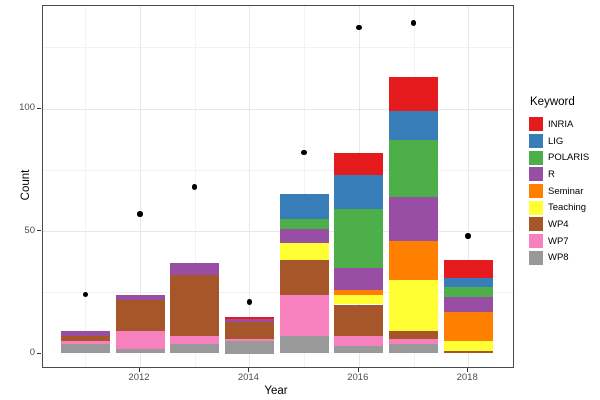 Image resolution: width=600 pixels, height=400 pixels. Describe the element at coordinates (359, 341) in the screenshot. I see `bar-segment-wp7-2016` at that location.